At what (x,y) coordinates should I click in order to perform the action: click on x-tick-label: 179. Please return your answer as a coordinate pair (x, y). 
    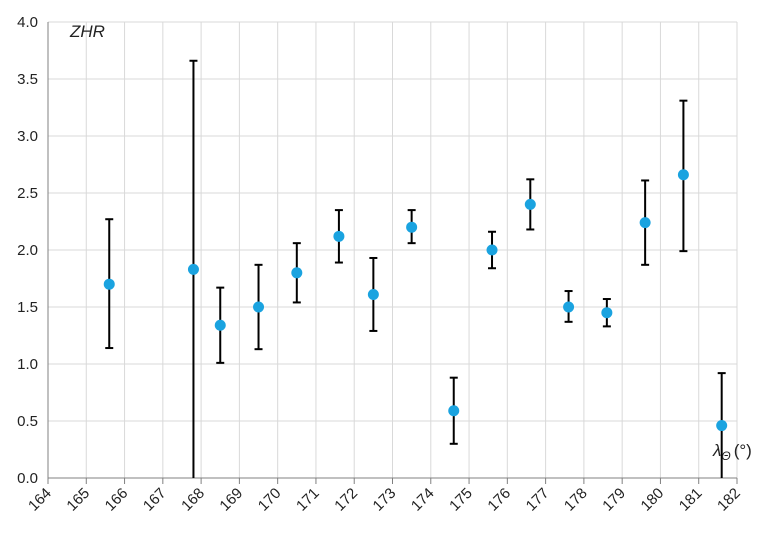
    Looking at the image, I should click on (614, 500).